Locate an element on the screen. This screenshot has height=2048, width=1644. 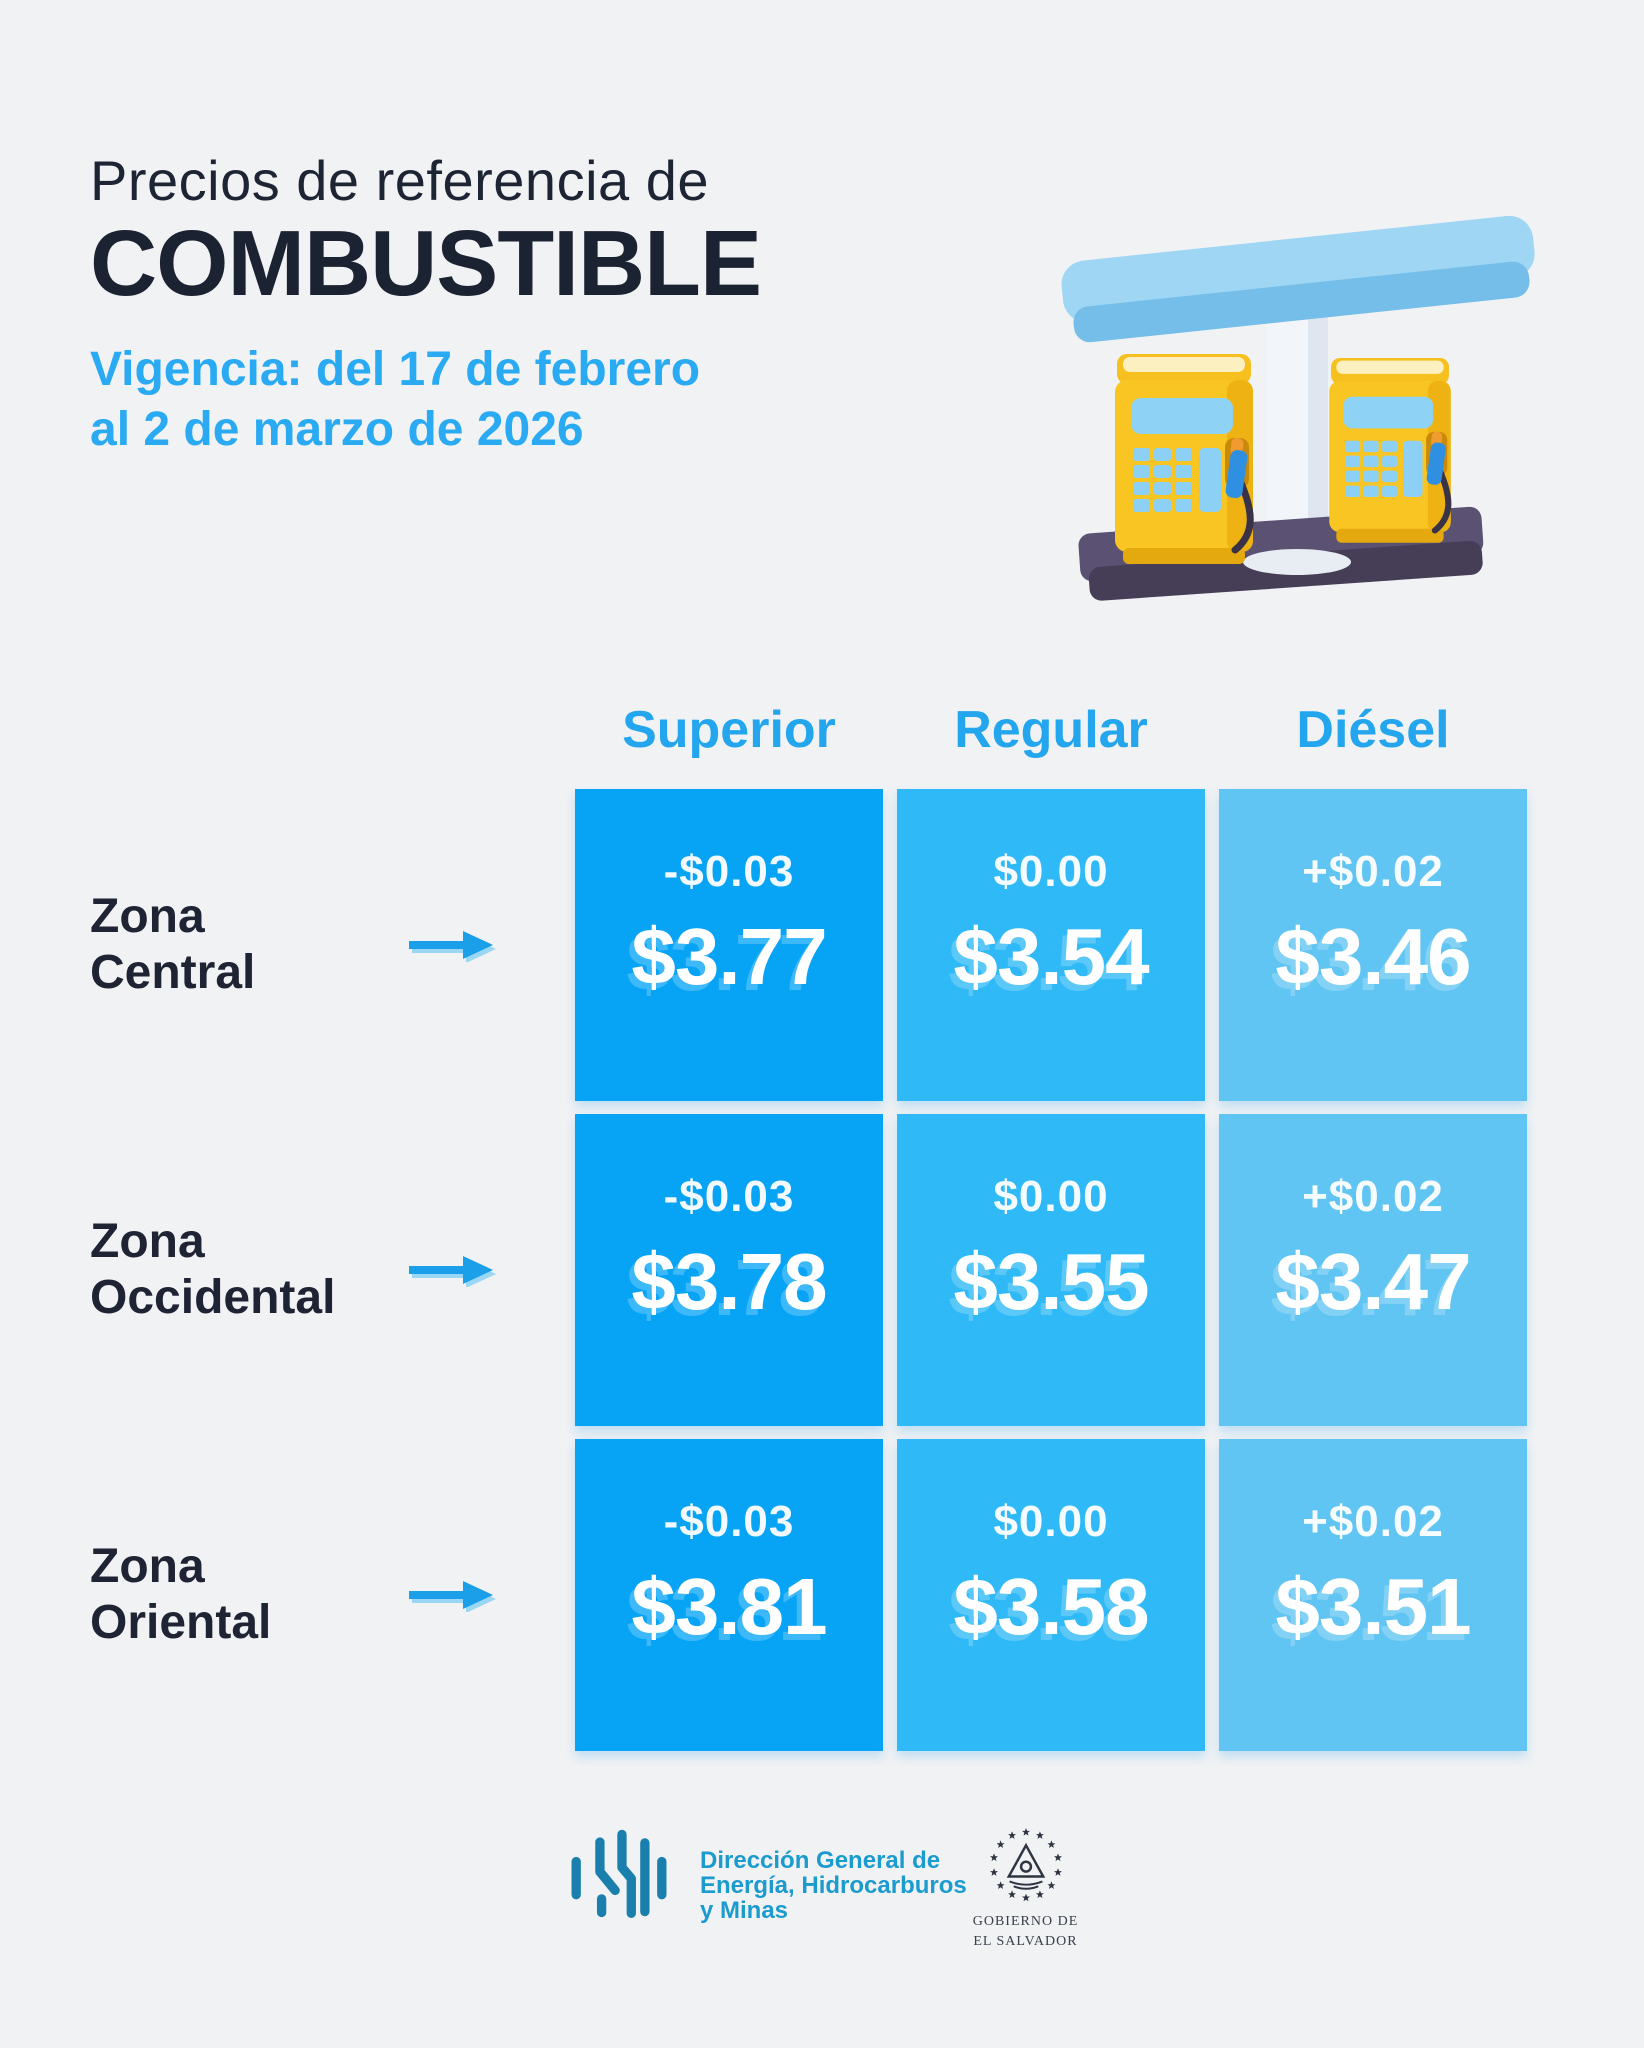
price-cell-occidental-diesel: +$0.02 $3.47 is located at coordinates (1373, 1270).